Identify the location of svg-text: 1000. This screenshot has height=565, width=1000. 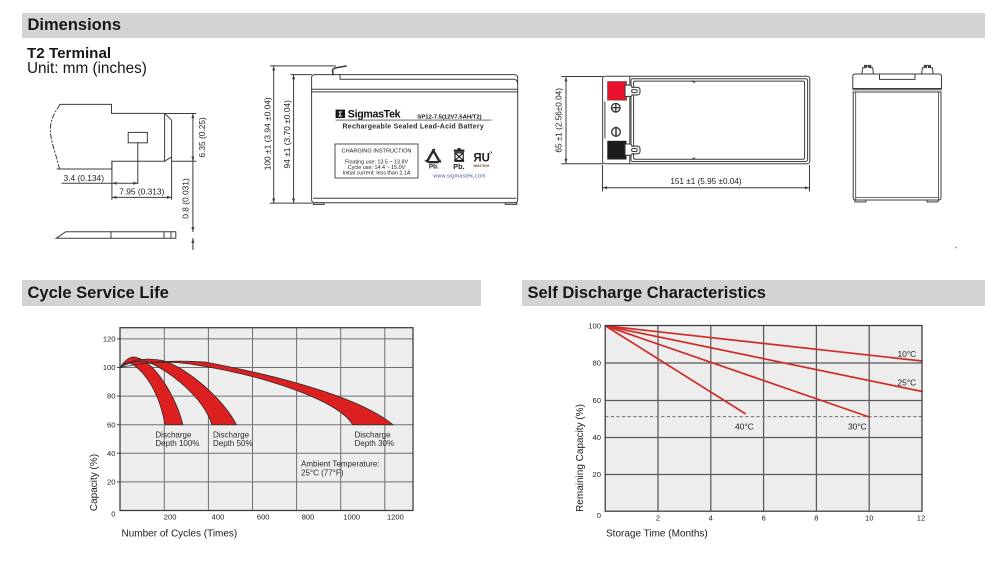
(351, 517).